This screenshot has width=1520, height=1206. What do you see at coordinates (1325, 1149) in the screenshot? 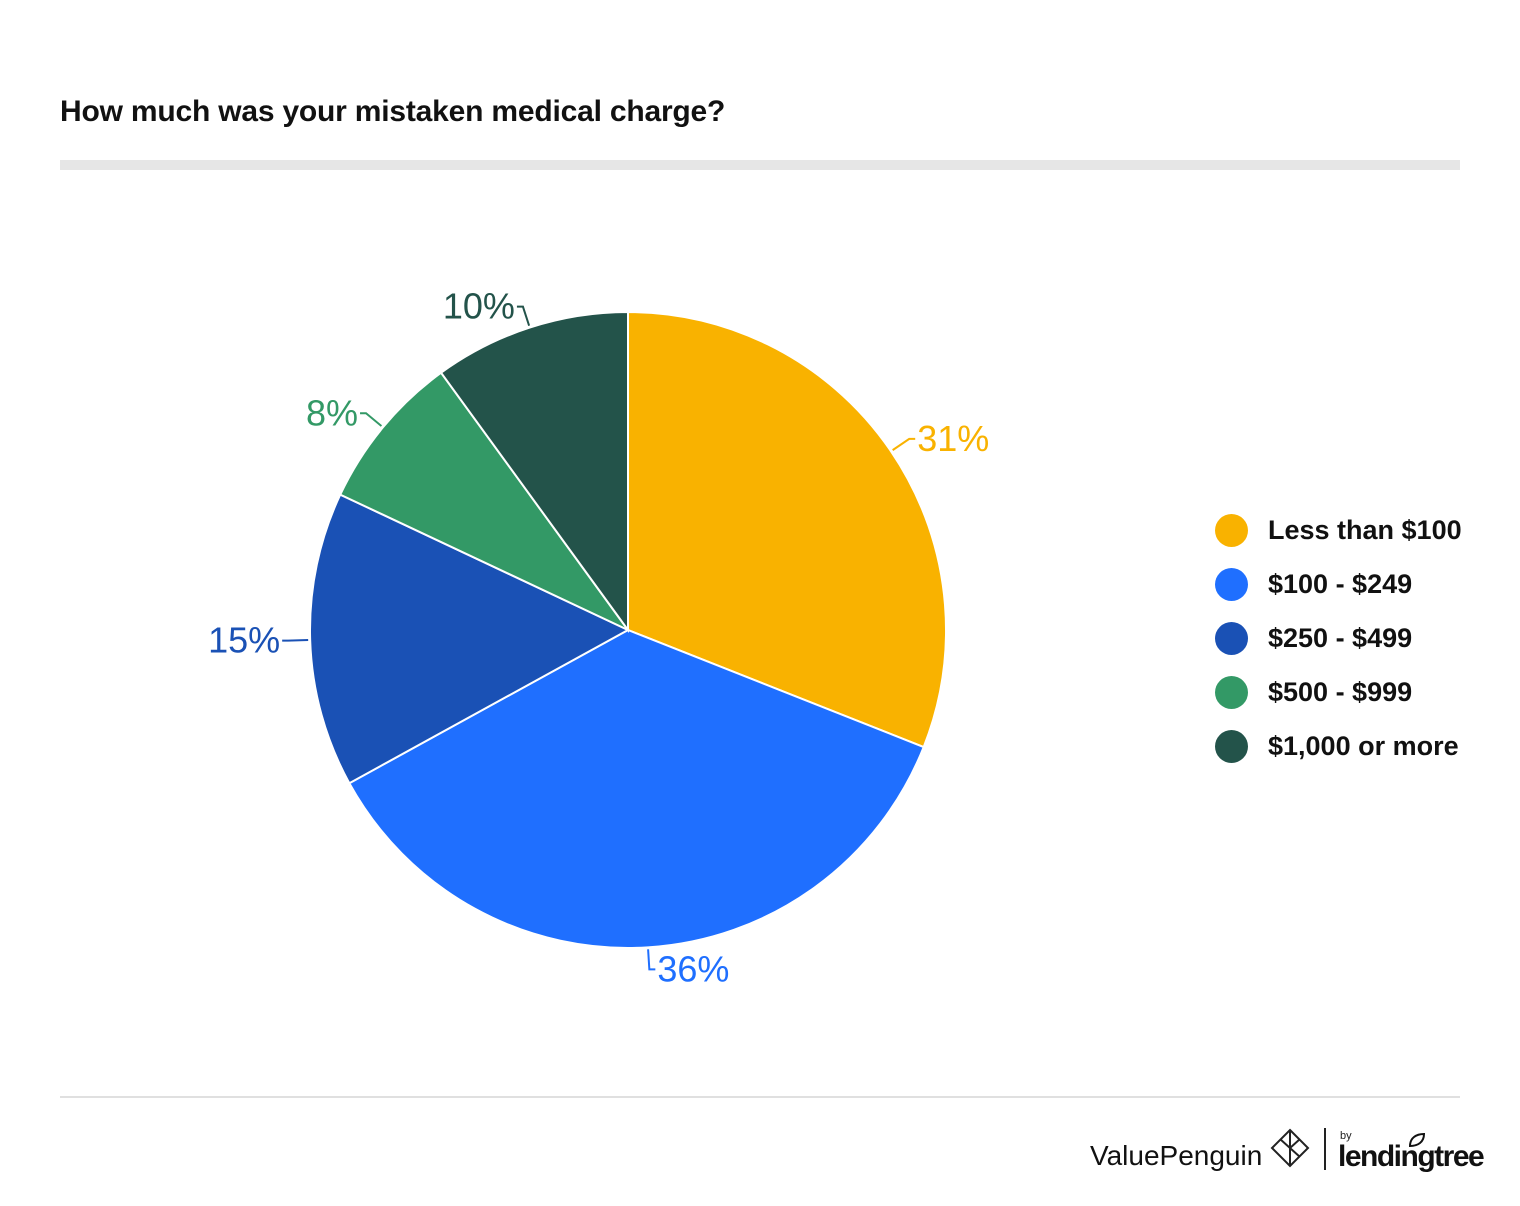
I see `brand-divider` at bounding box center [1325, 1149].